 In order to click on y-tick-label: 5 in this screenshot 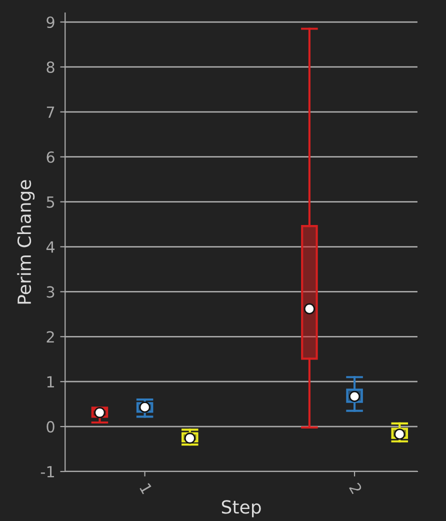, I will do `click(50, 202)`.